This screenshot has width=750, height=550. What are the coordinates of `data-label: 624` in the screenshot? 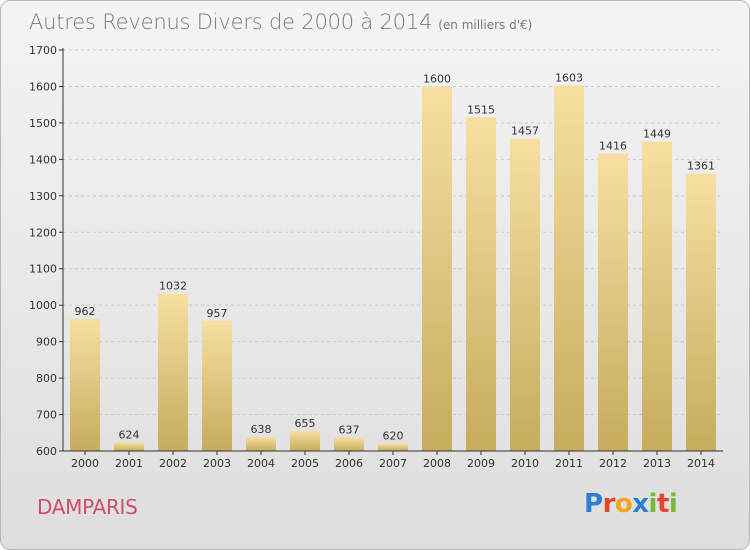 It's located at (129, 434).